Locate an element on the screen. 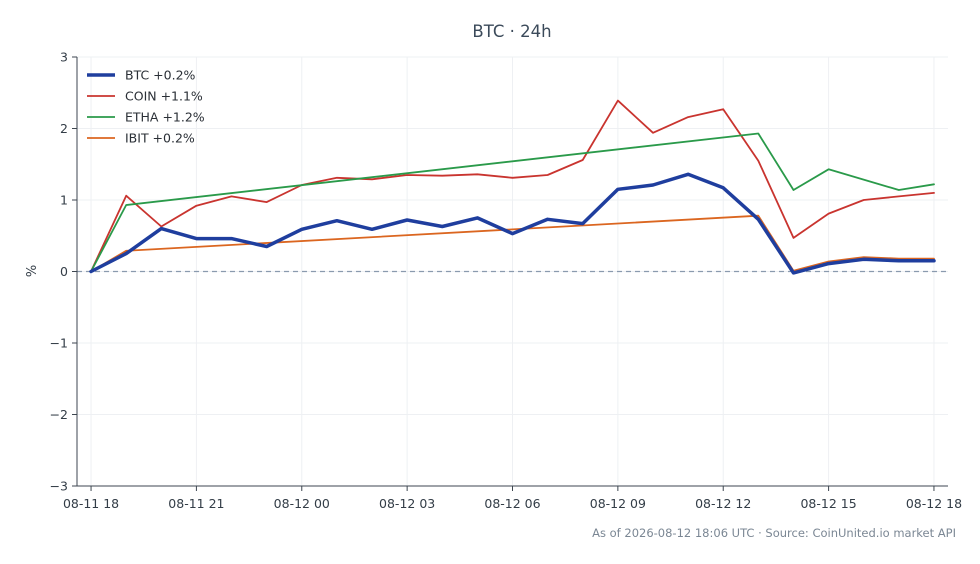  x-tick-label: 08-12 09 is located at coordinates (618, 503).